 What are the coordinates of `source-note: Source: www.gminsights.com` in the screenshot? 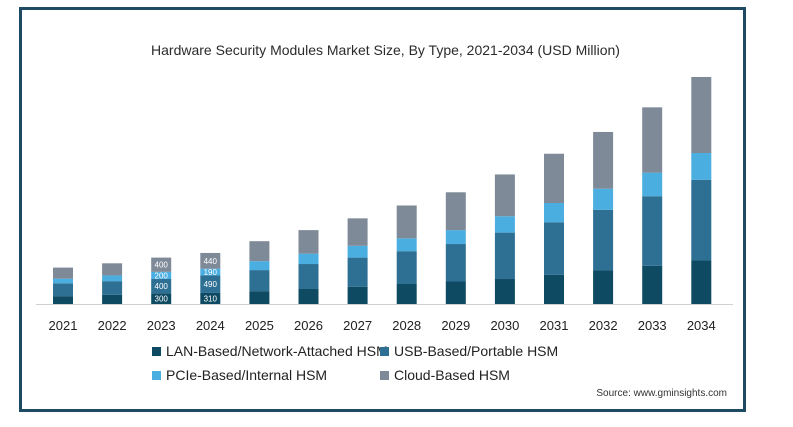 It's located at (661, 393).